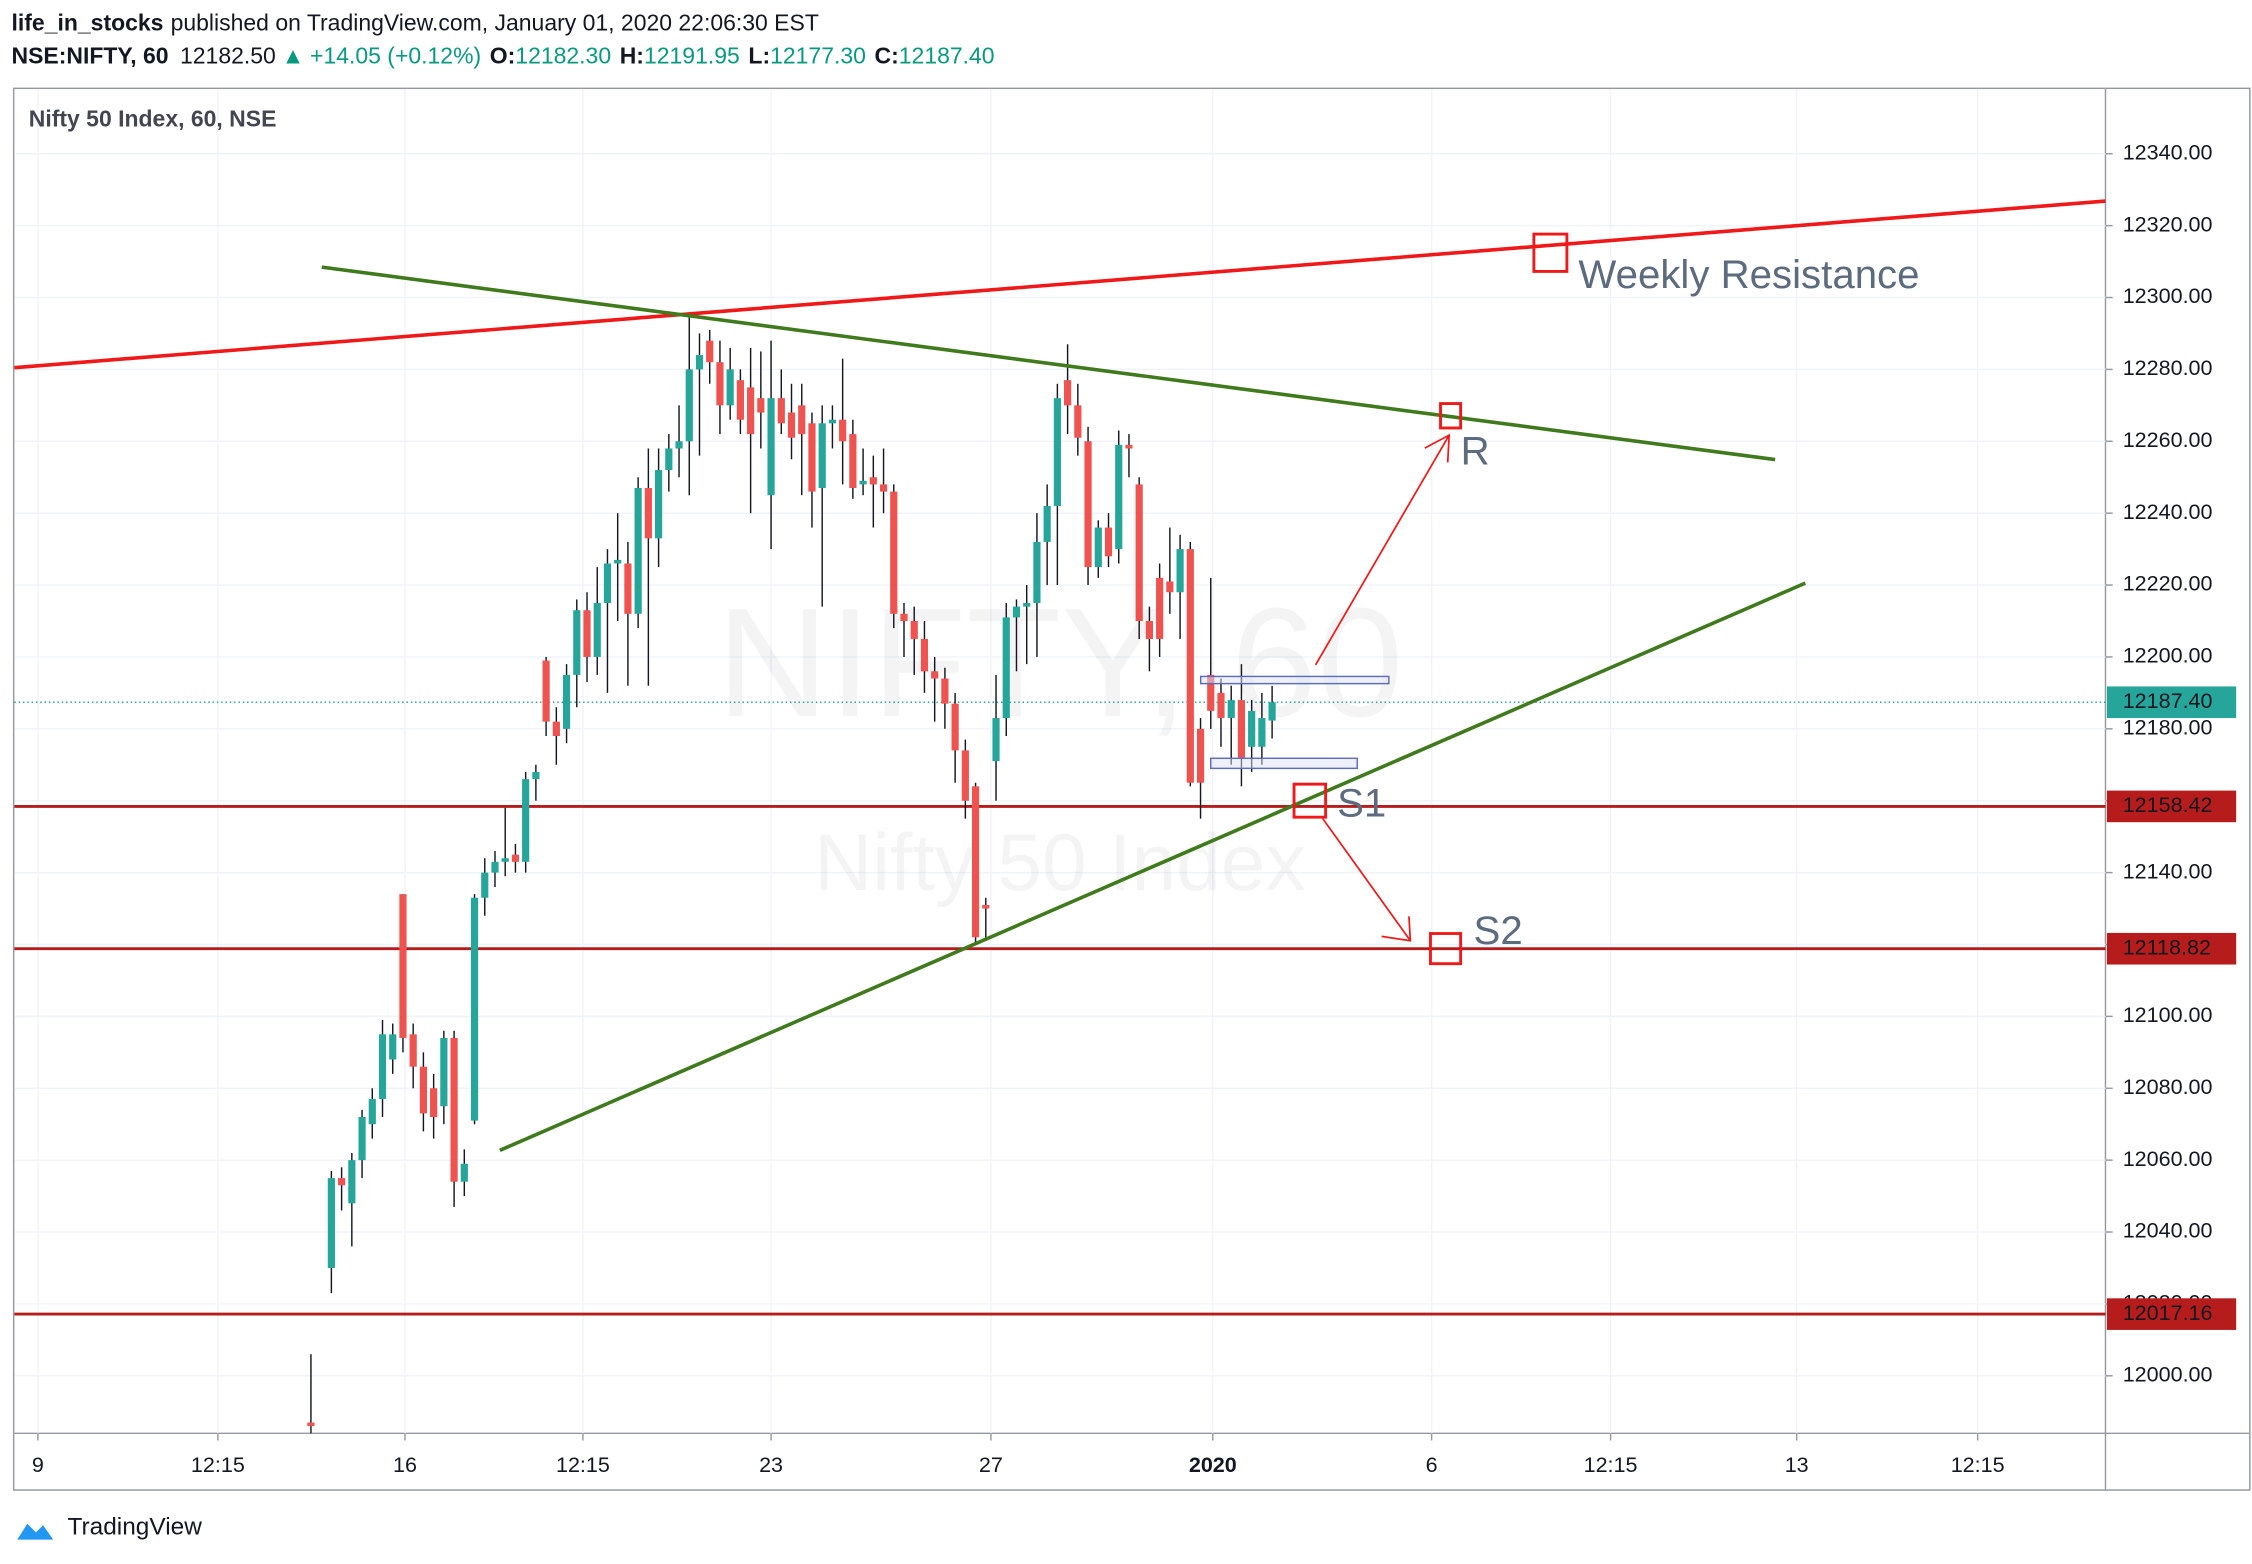 This screenshot has width=2252, height=1564. I want to click on close: 12187.40, so click(947, 56).